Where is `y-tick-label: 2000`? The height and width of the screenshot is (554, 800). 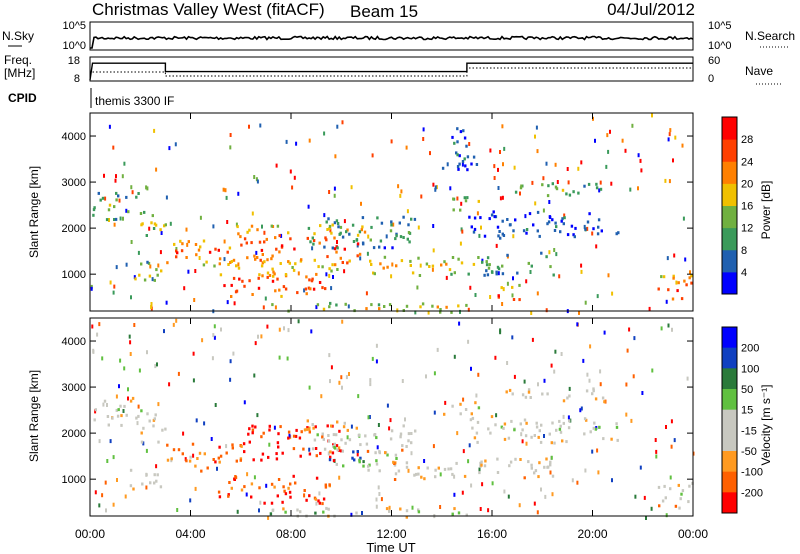 y-tick-label: 2000 is located at coordinates (74, 229).